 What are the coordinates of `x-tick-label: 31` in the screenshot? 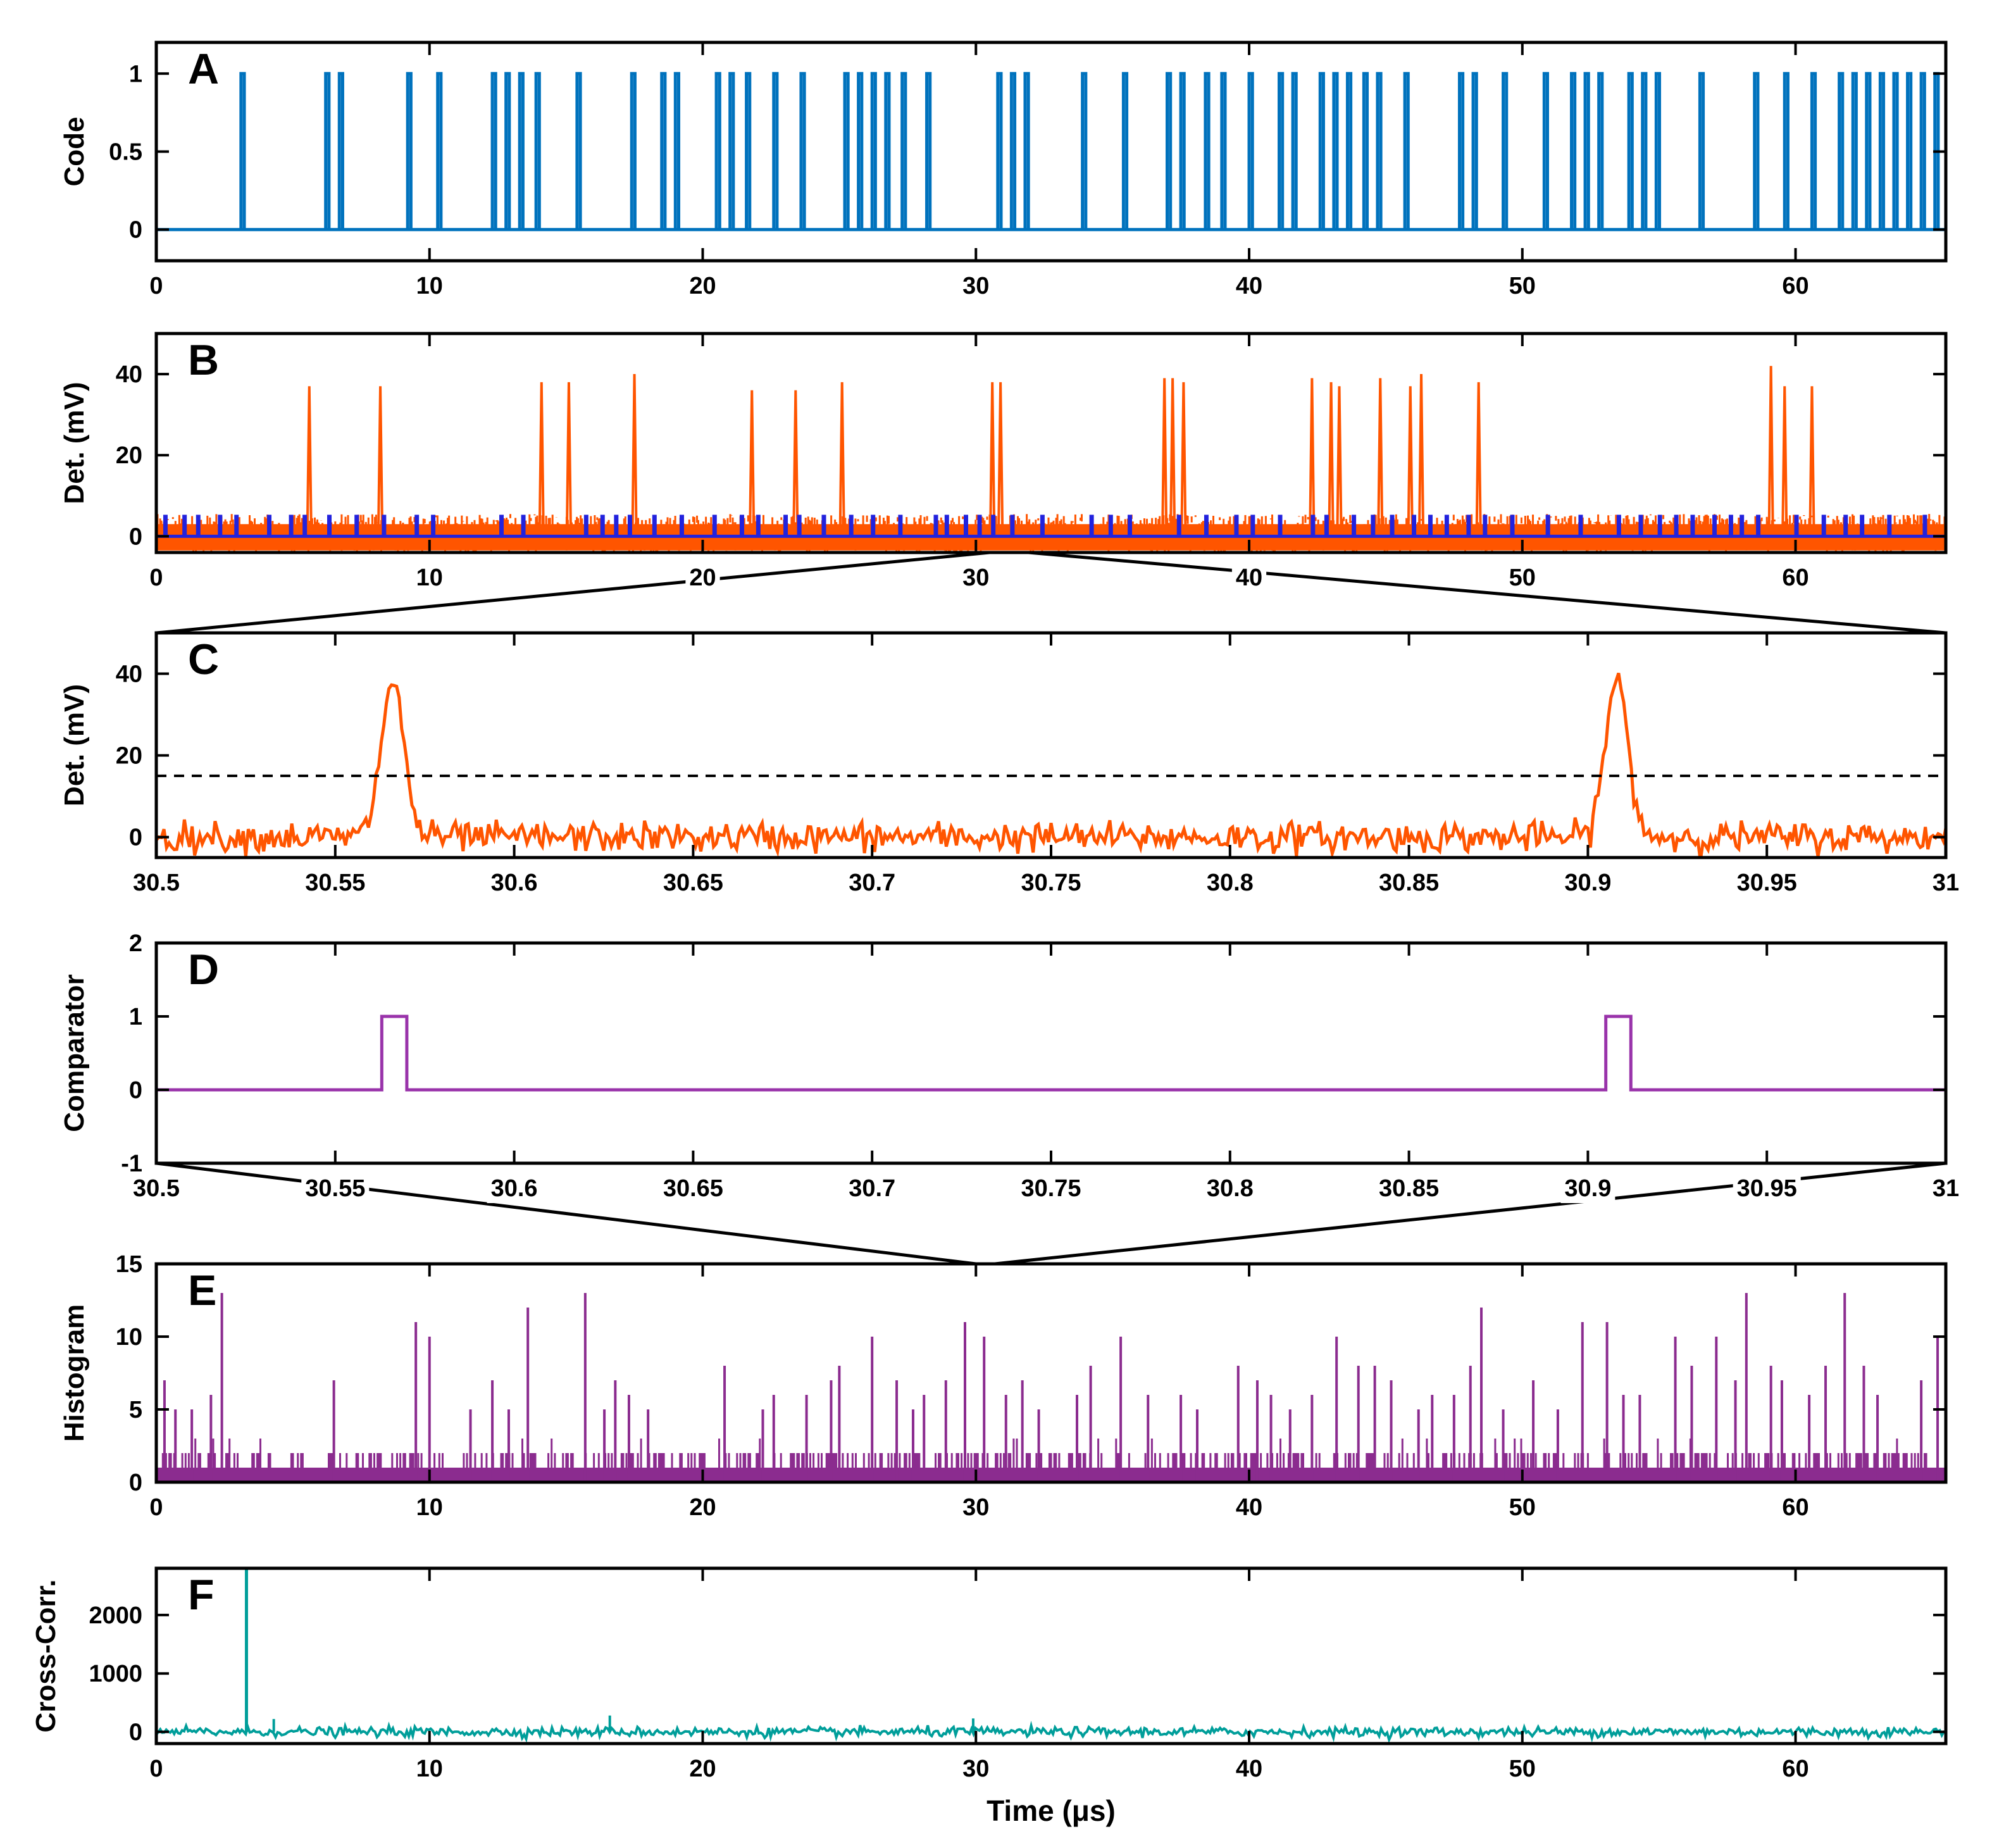 It's located at (1946, 1188).